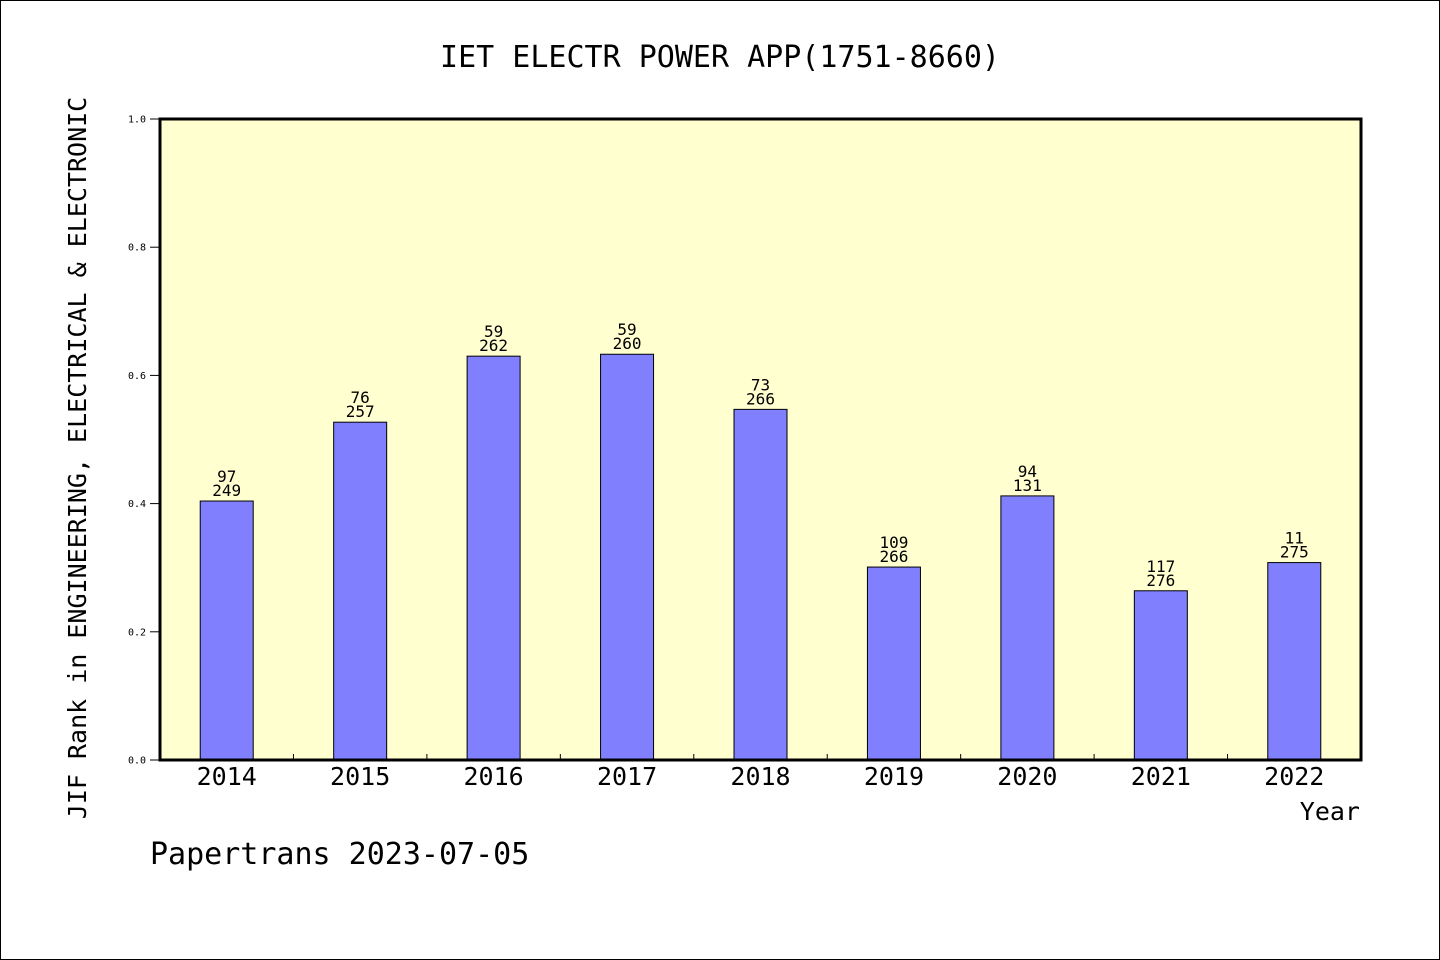 The width and height of the screenshot is (1440, 960). I want to click on x-tick-label: 2019, so click(894, 776).